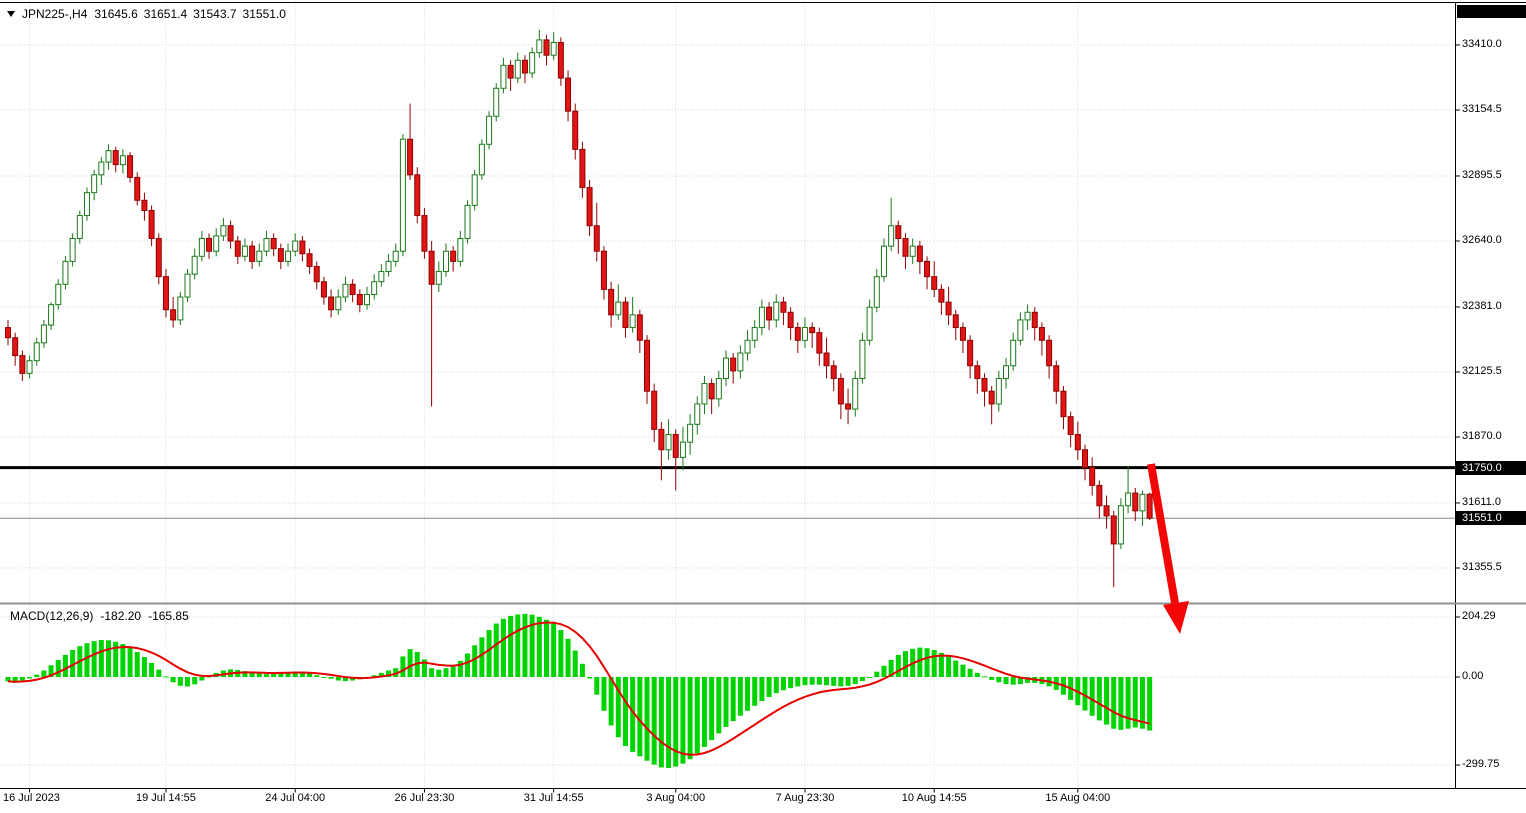 Image resolution: width=1526 pixels, height=813 pixels. Describe the element at coordinates (11, 14) in the screenshot. I see `chart-symbol-icon` at that location.